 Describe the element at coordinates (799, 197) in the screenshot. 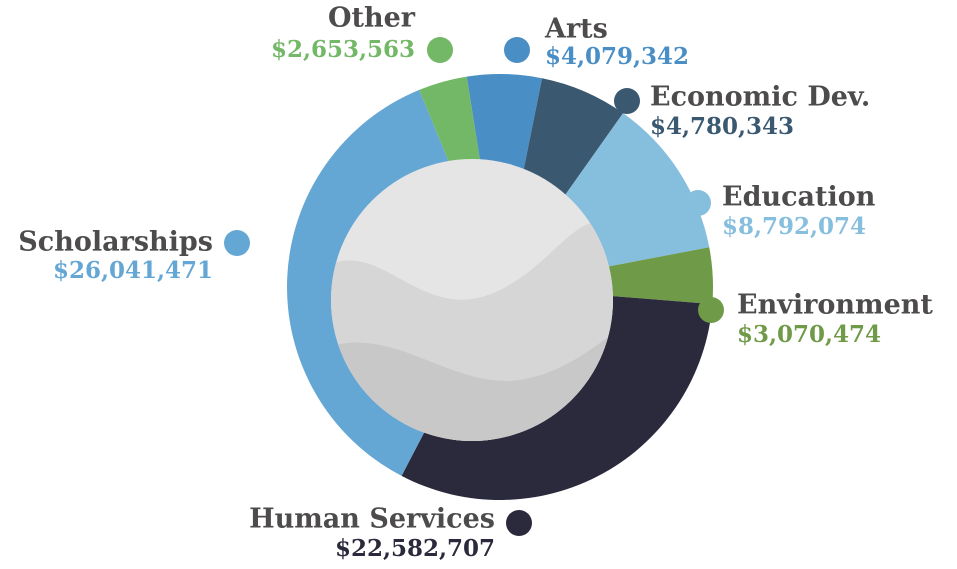

I see `category-label: Education` at that location.